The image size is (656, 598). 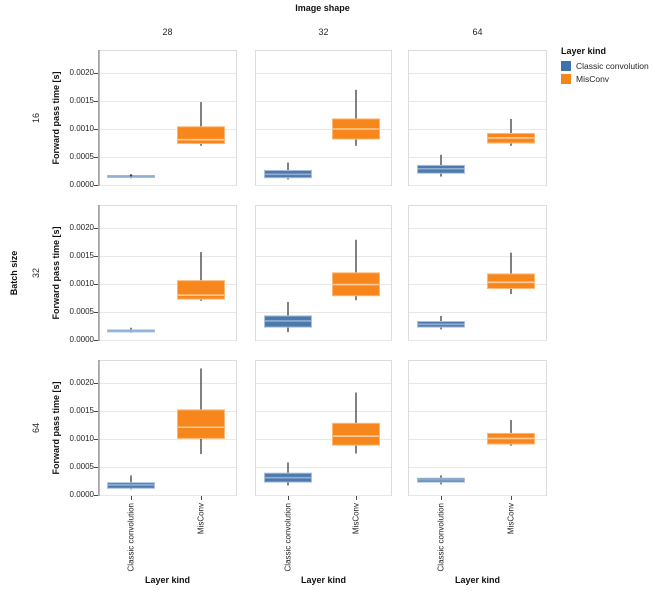 I want to click on facet-row-label: 32, so click(x=36, y=273).